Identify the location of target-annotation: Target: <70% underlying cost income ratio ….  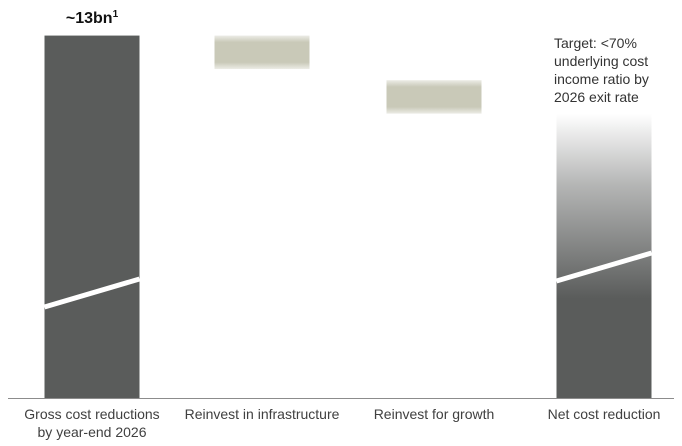
(601, 70).